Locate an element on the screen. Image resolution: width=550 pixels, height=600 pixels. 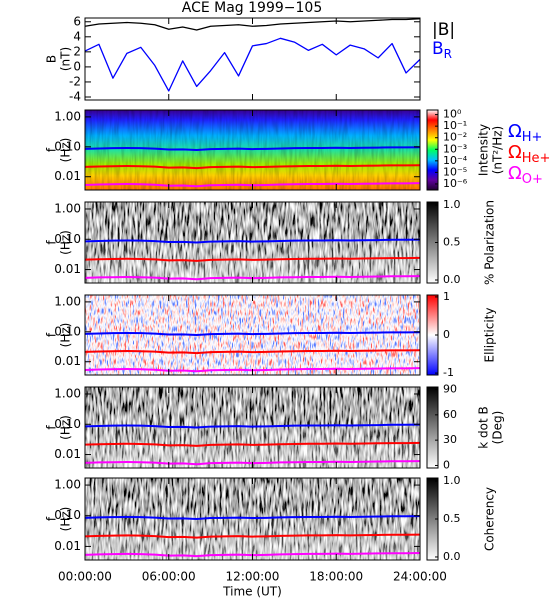
plot-area is located at coordinates (252, 59).